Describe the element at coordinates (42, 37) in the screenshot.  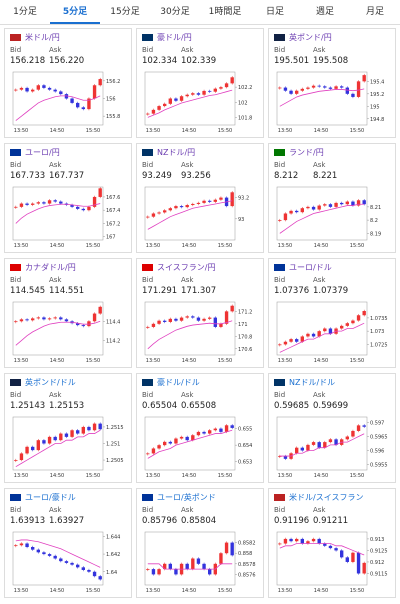
I see `pair-name: 米ドル/円` at that location.